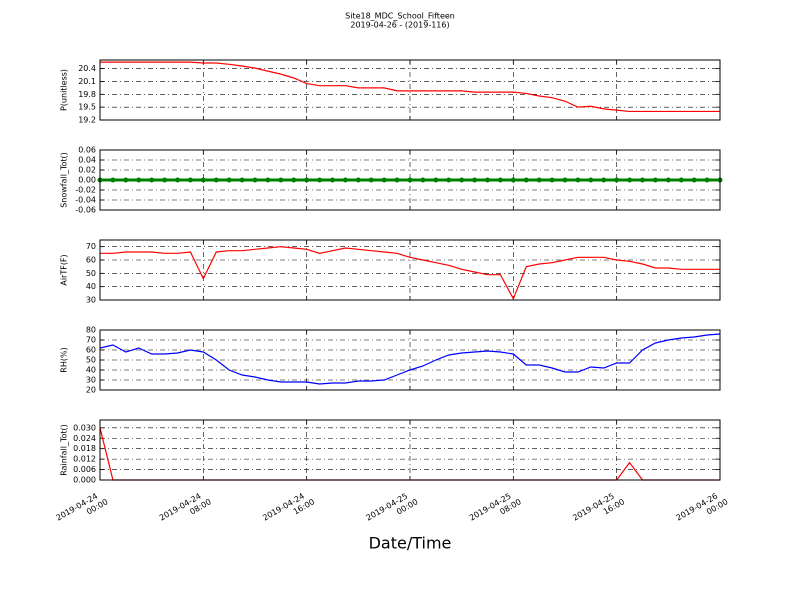 The height and width of the screenshot is (600, 800). Describe the element at coordinates (185, 509) in the screenshot. I see `x-tick-label: 2019-04-2408:00` at that location.